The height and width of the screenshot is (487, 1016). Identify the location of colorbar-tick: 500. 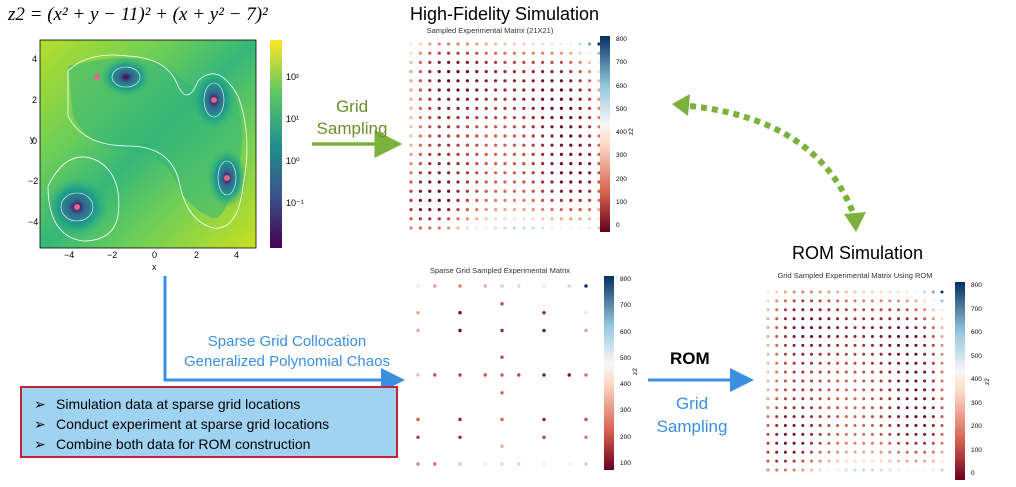
(976, 356).